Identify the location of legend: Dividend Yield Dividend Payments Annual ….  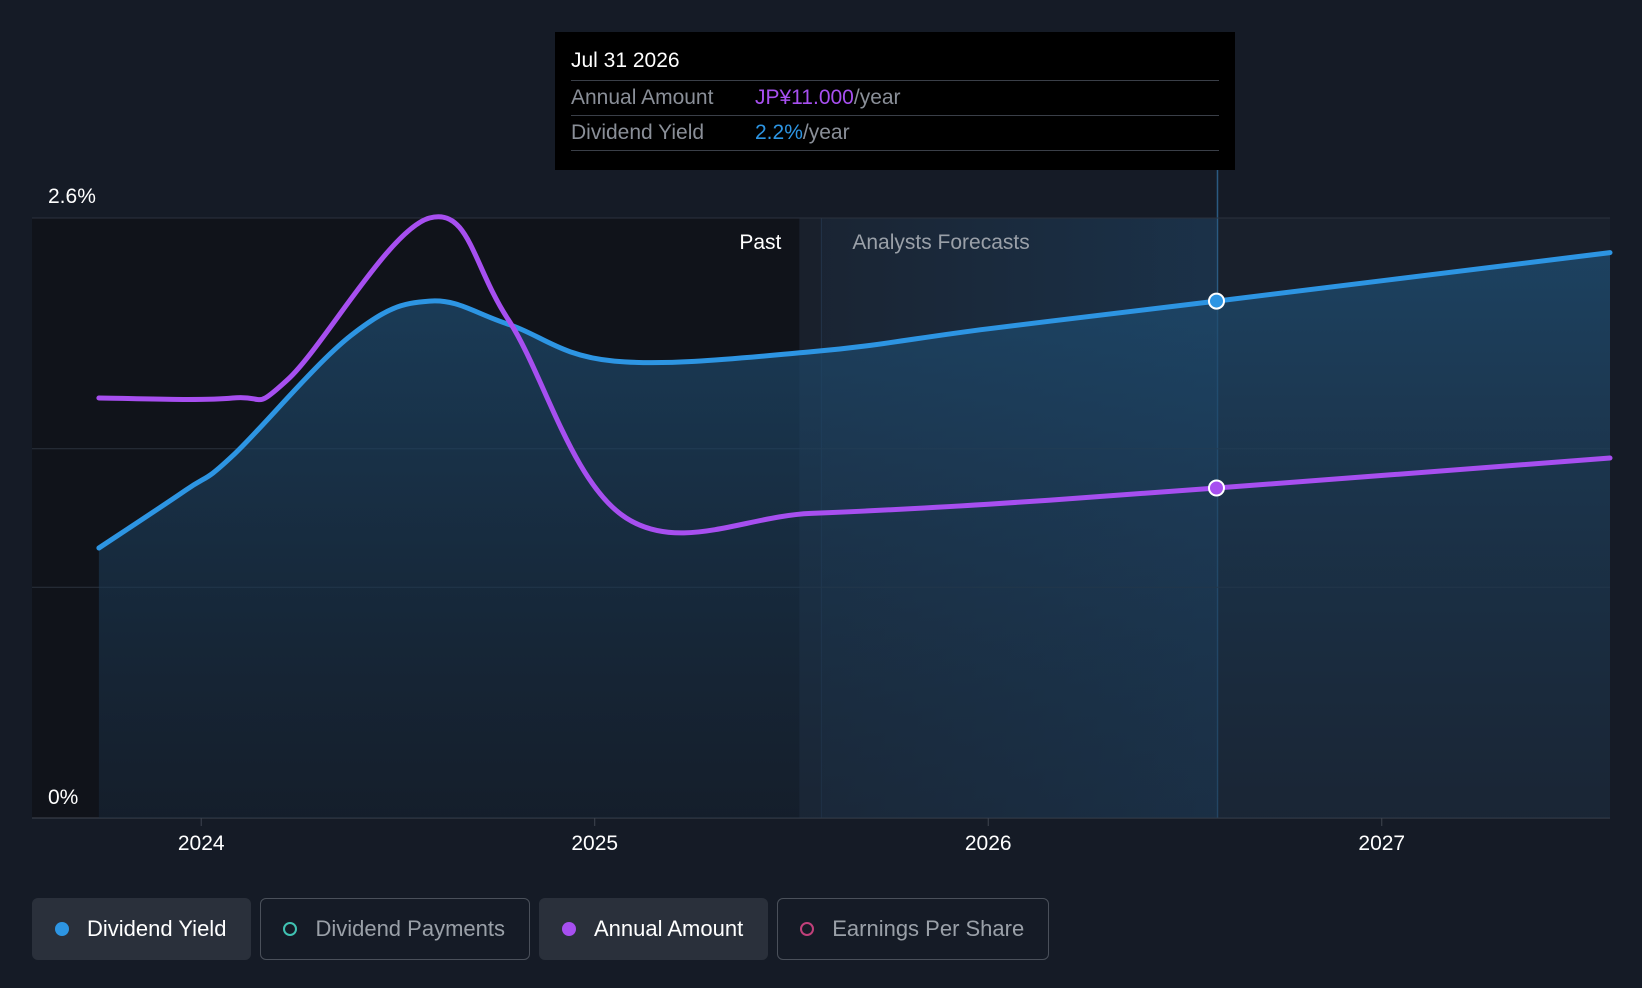
(545, 929).